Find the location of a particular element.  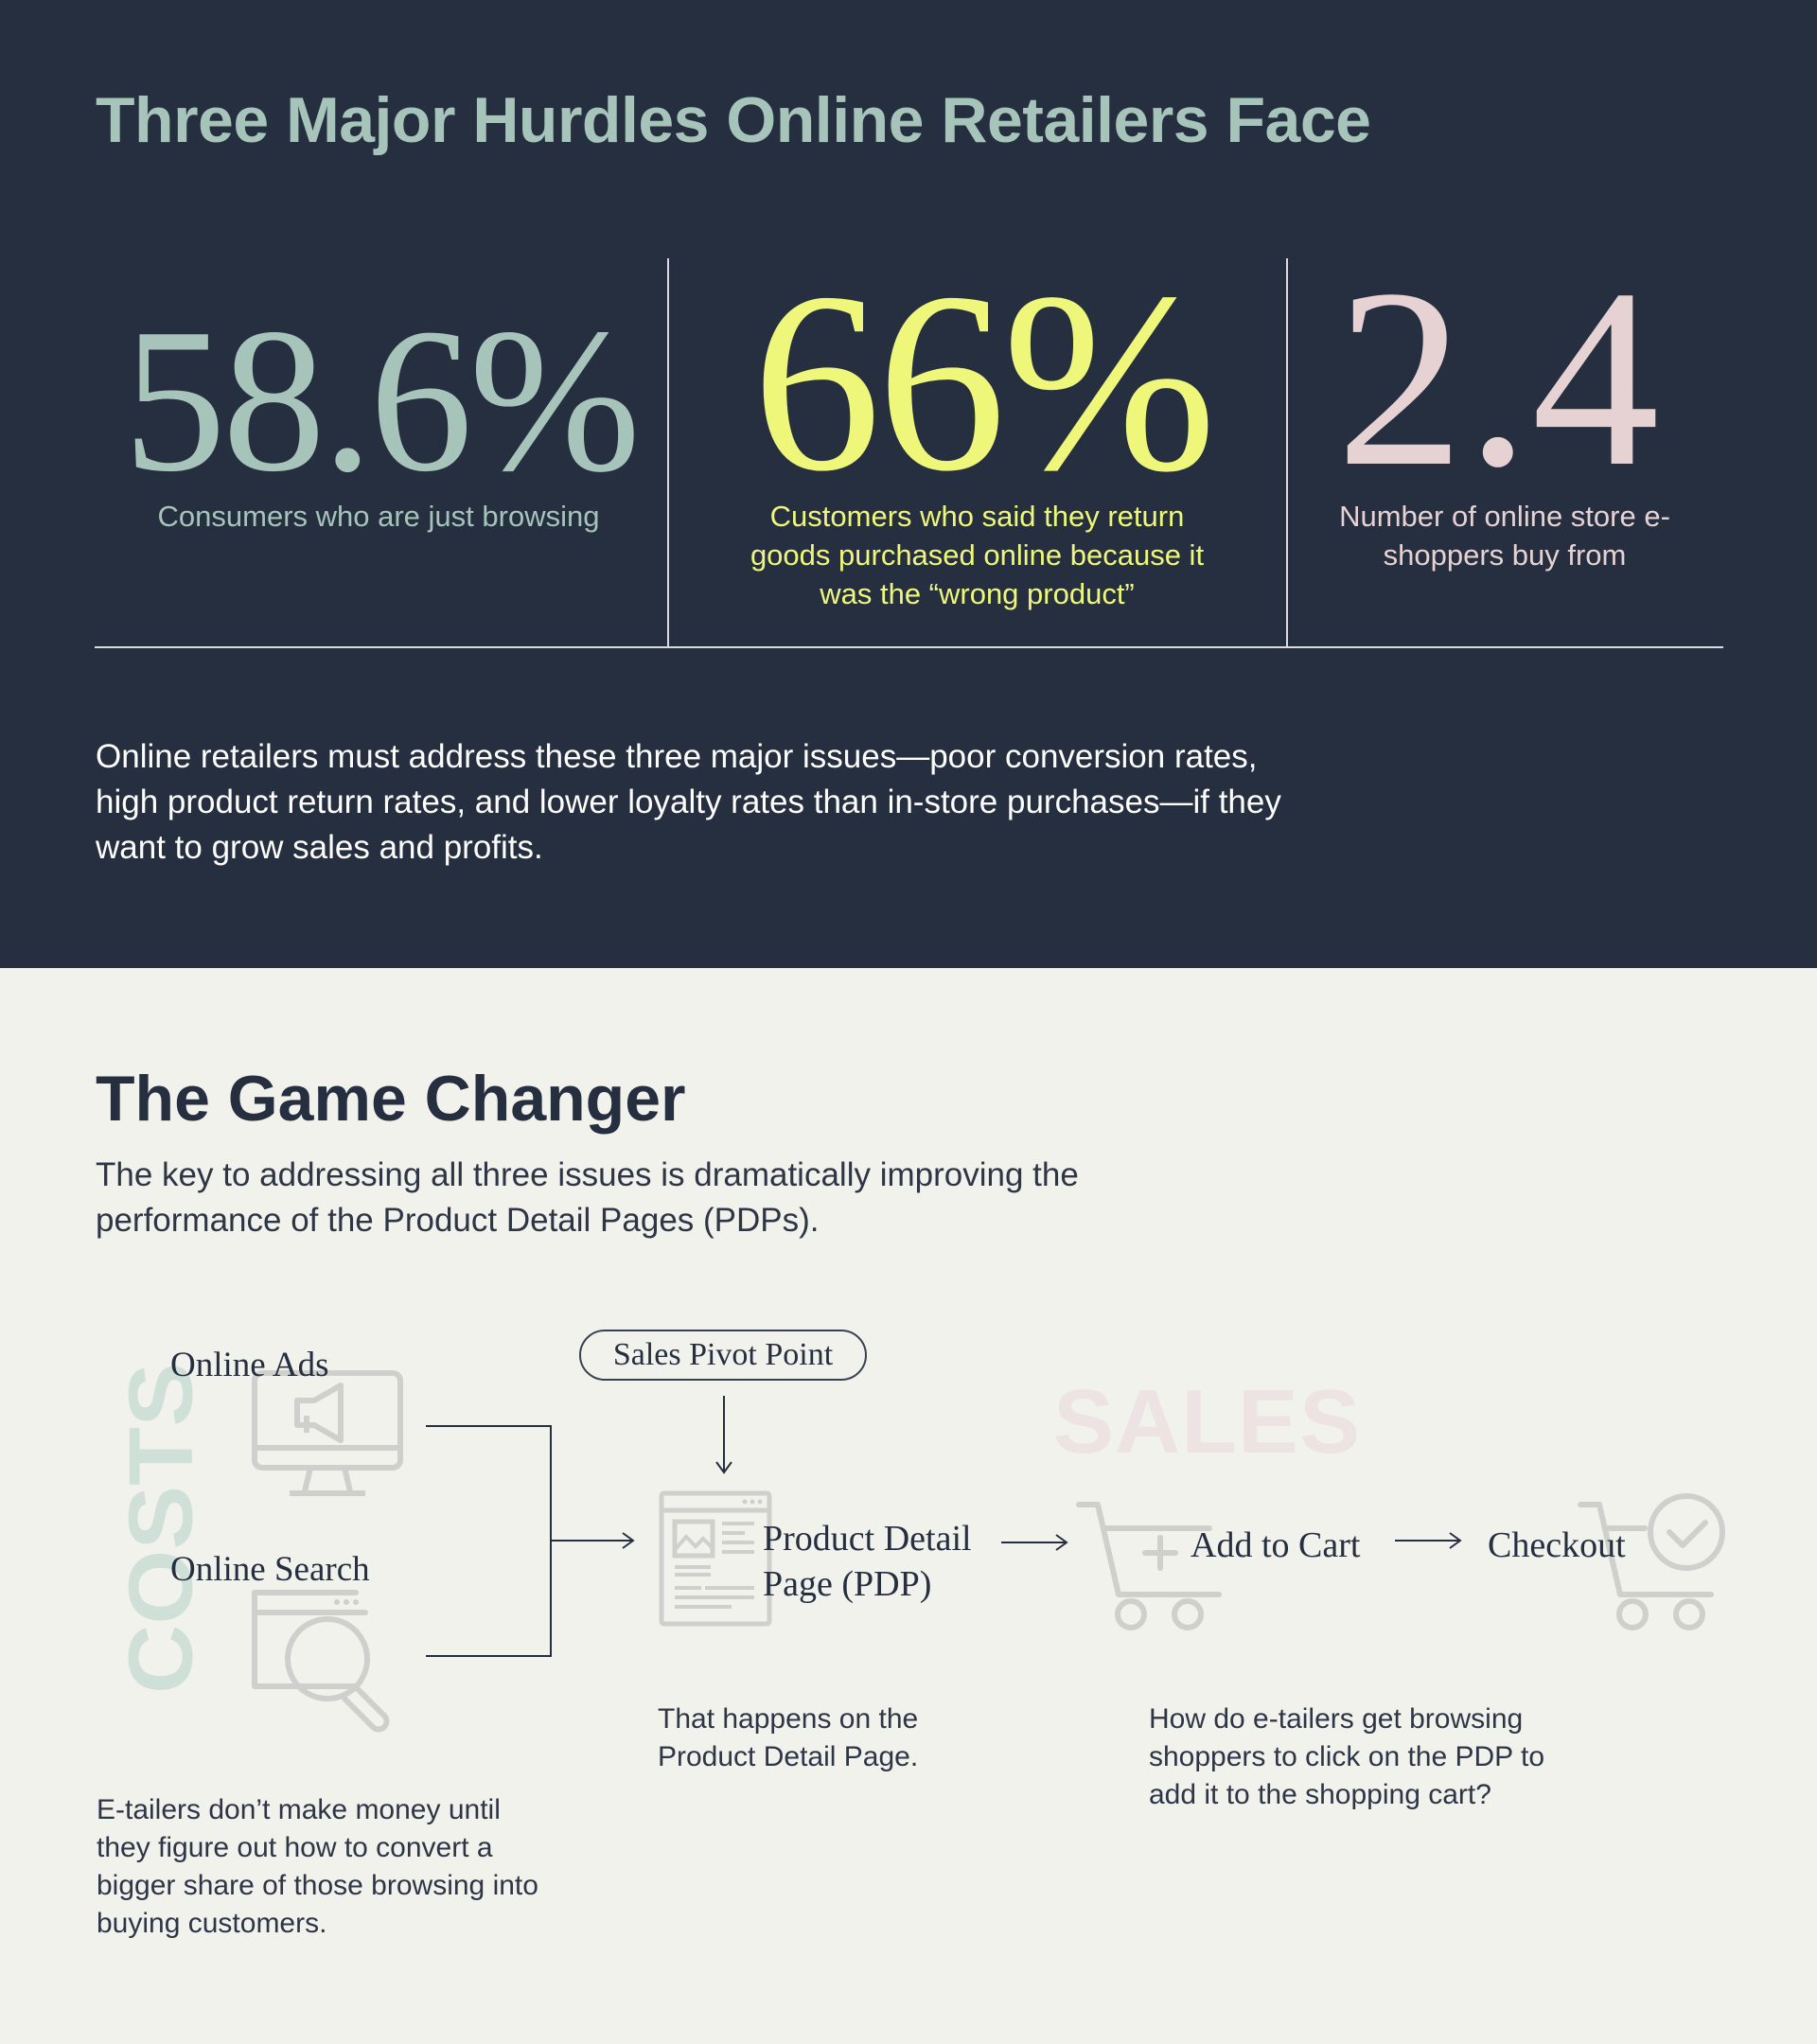

add-to-cart-icon is located at coordinates (1149, 1566).